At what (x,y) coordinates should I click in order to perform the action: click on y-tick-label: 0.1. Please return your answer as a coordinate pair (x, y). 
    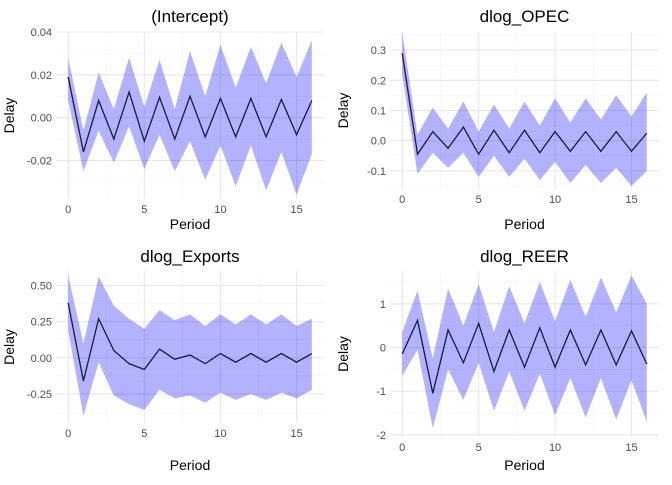
    Looking at the image, I should click on (378, 112).